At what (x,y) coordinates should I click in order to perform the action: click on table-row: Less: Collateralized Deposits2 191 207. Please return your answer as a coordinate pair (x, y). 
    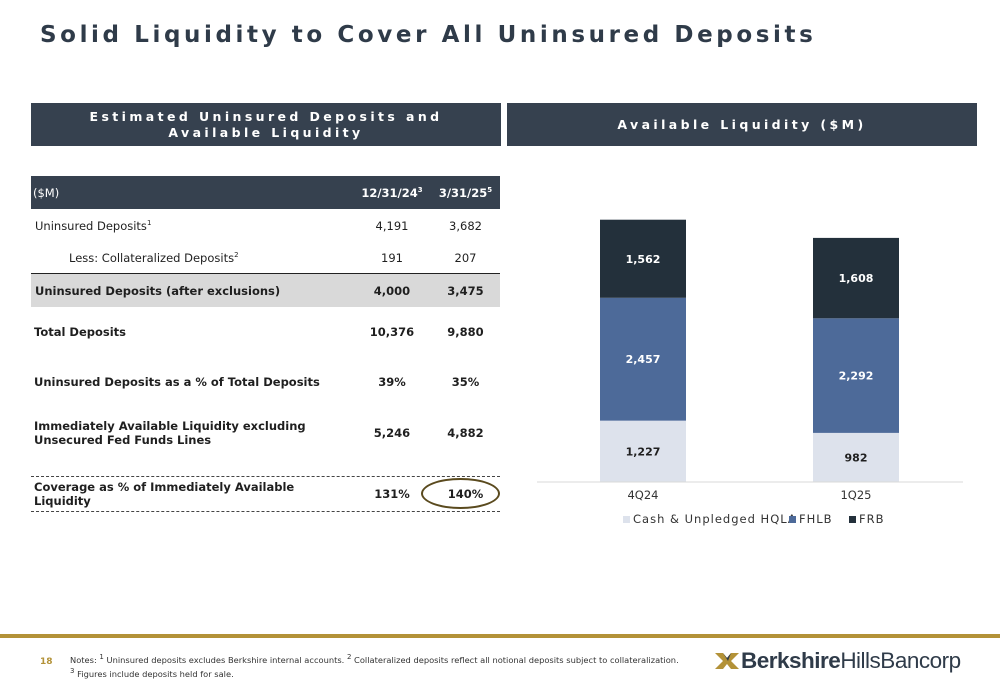
    Looking at the image, I should click on (265, 258).